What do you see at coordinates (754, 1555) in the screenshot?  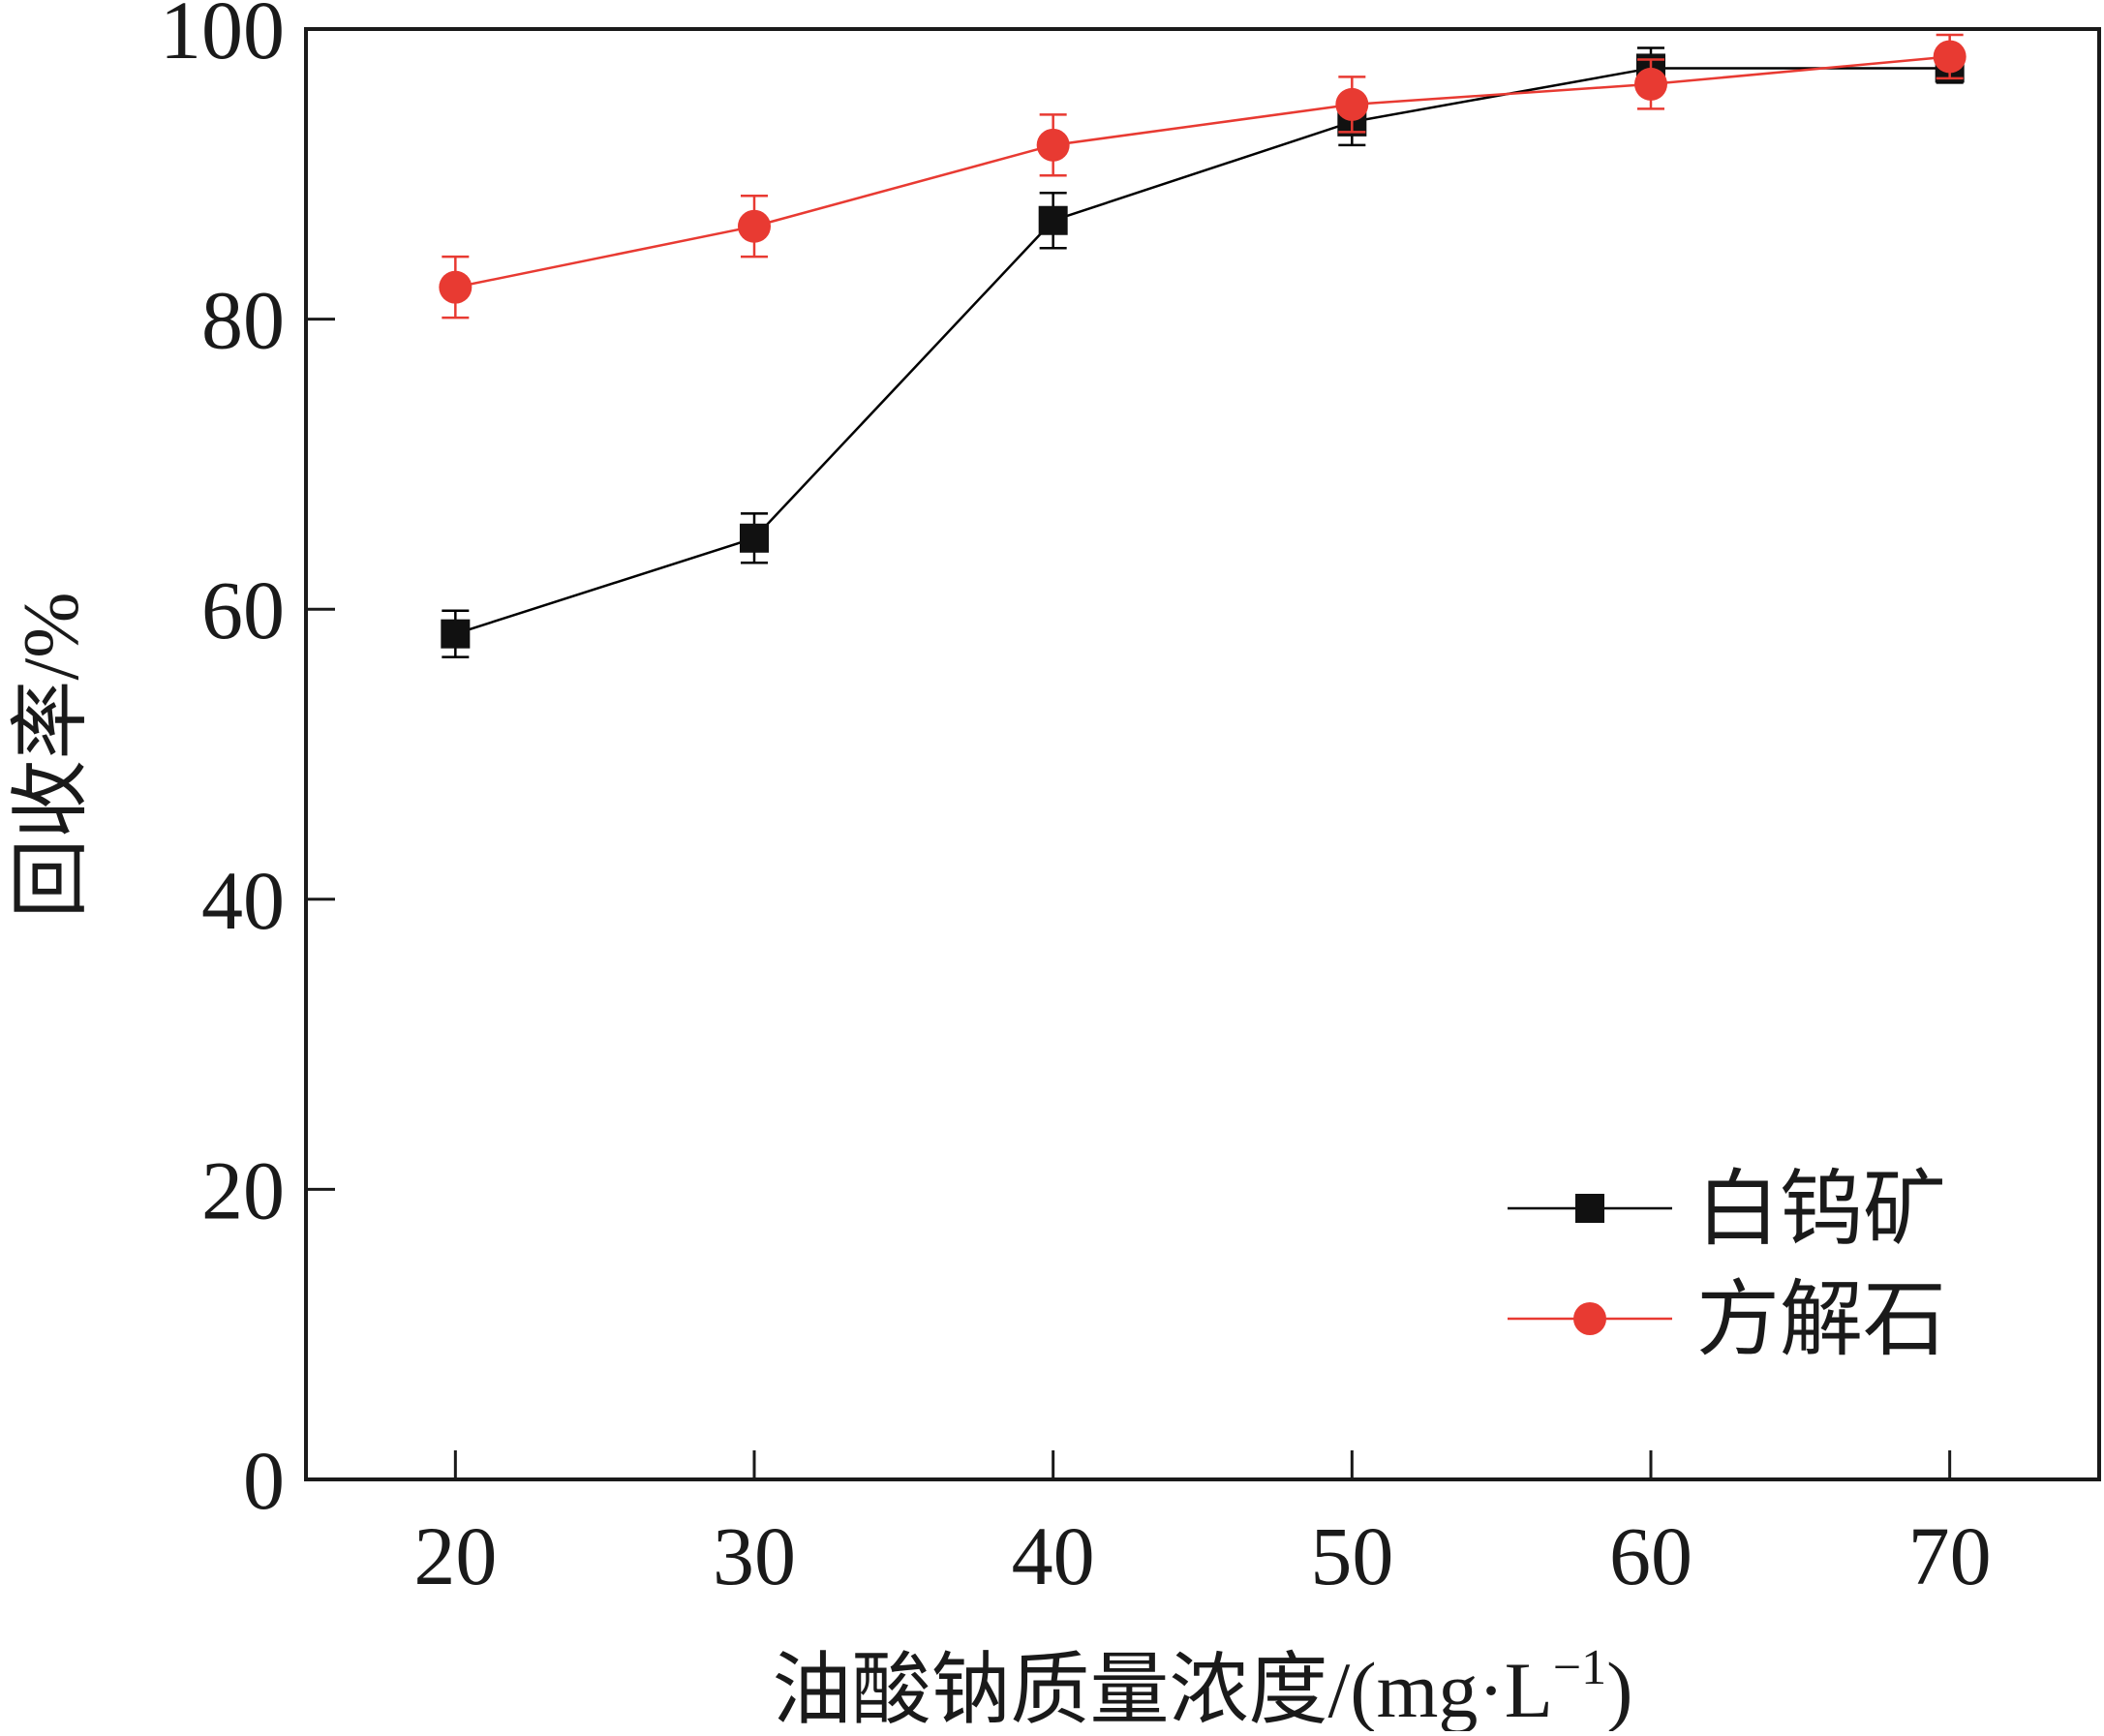 I see `x-tick-label-30: 30` at bounding box center [754, 1555].